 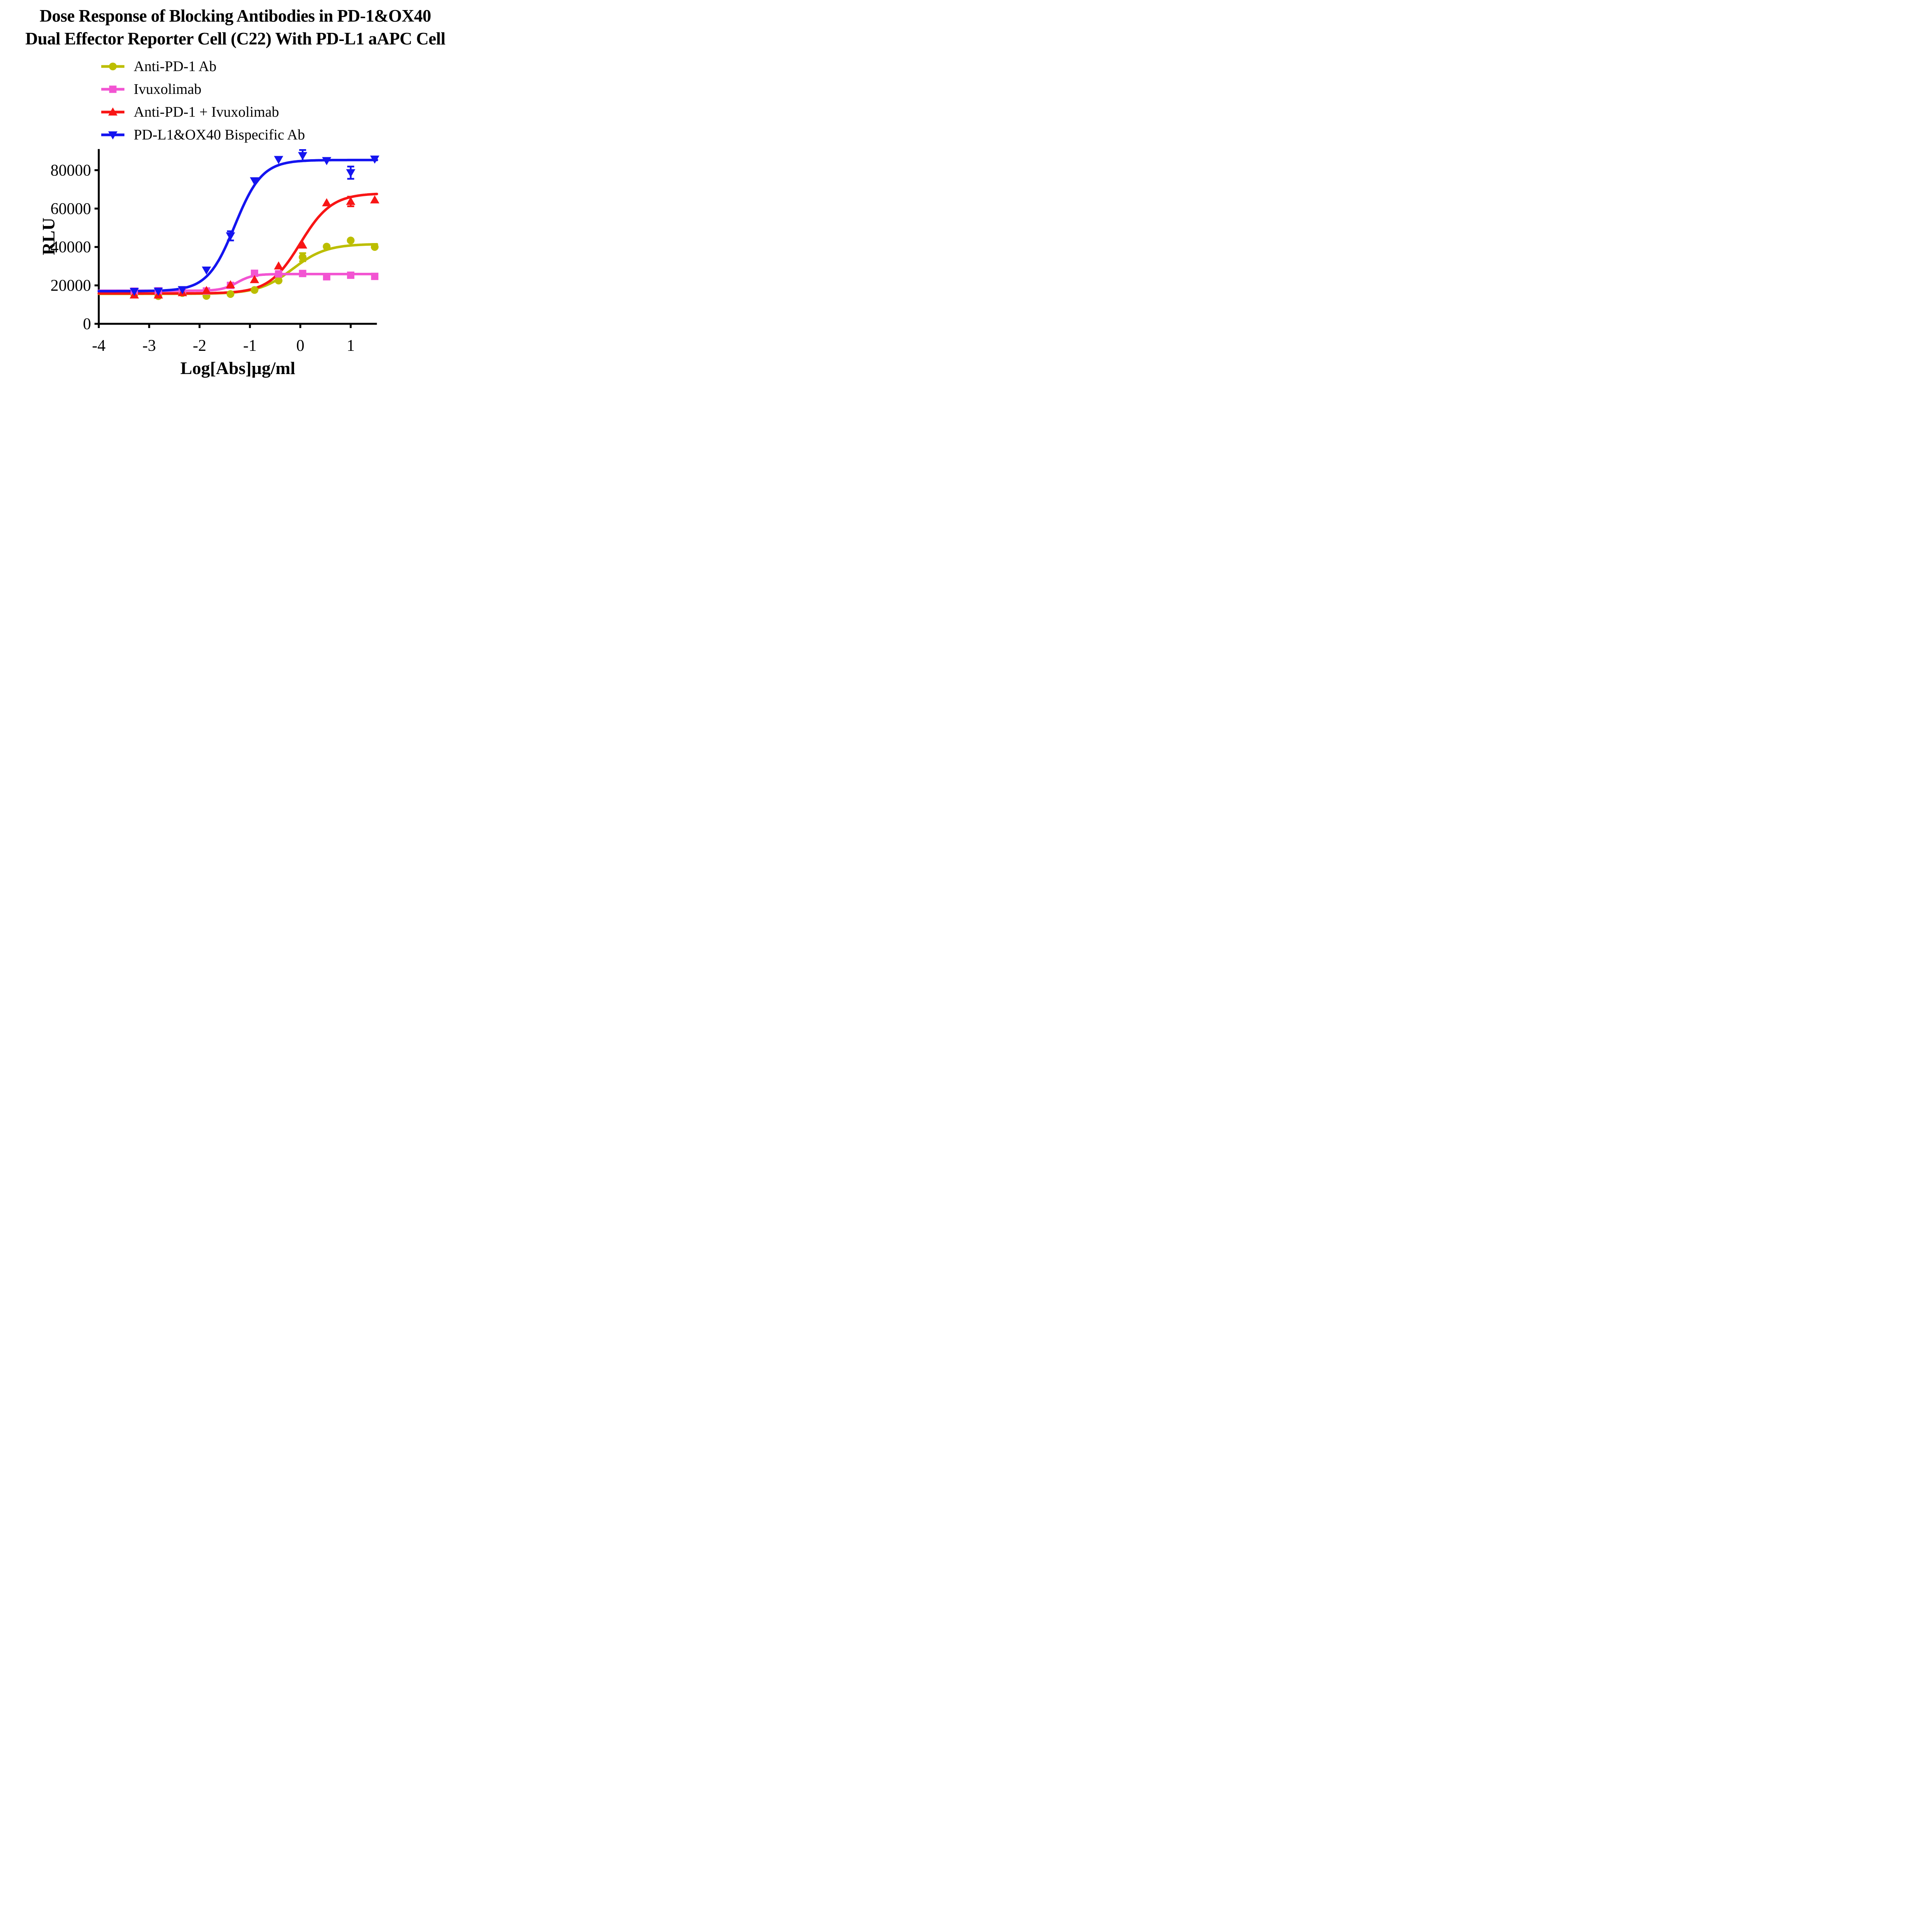 I want to click on x-tick-label: -2, so click(x=200, y=346).